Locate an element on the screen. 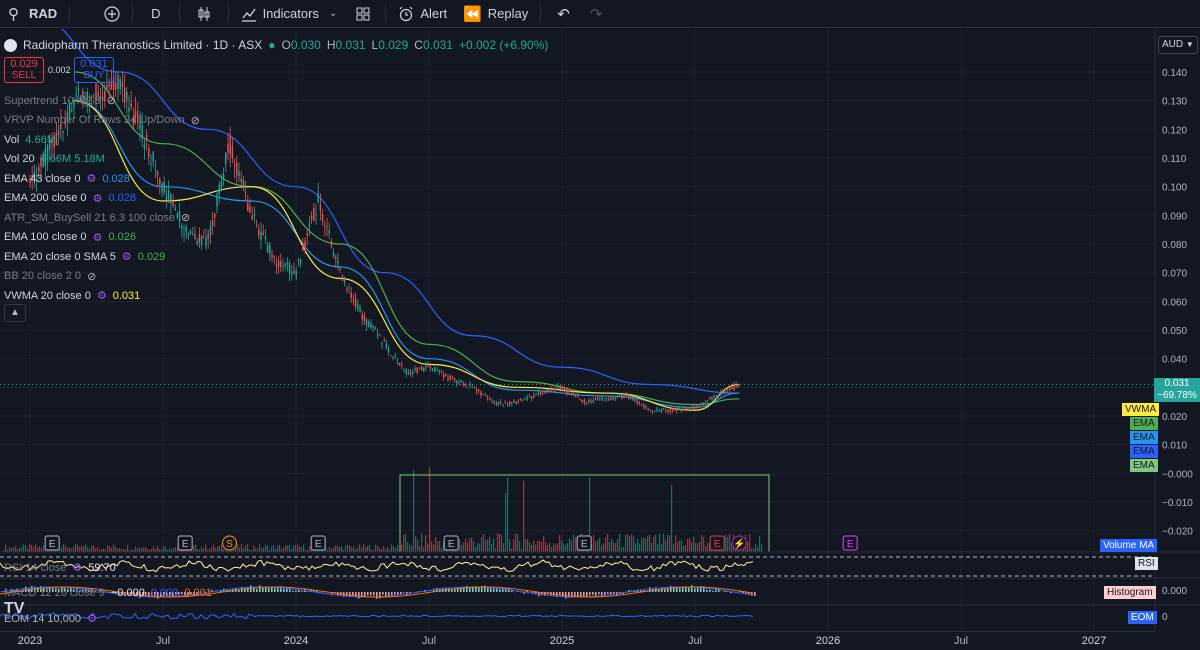 The height and width of the screenshot is (650, 1200). event-marker-label: E is located at coordinates (717, 544).